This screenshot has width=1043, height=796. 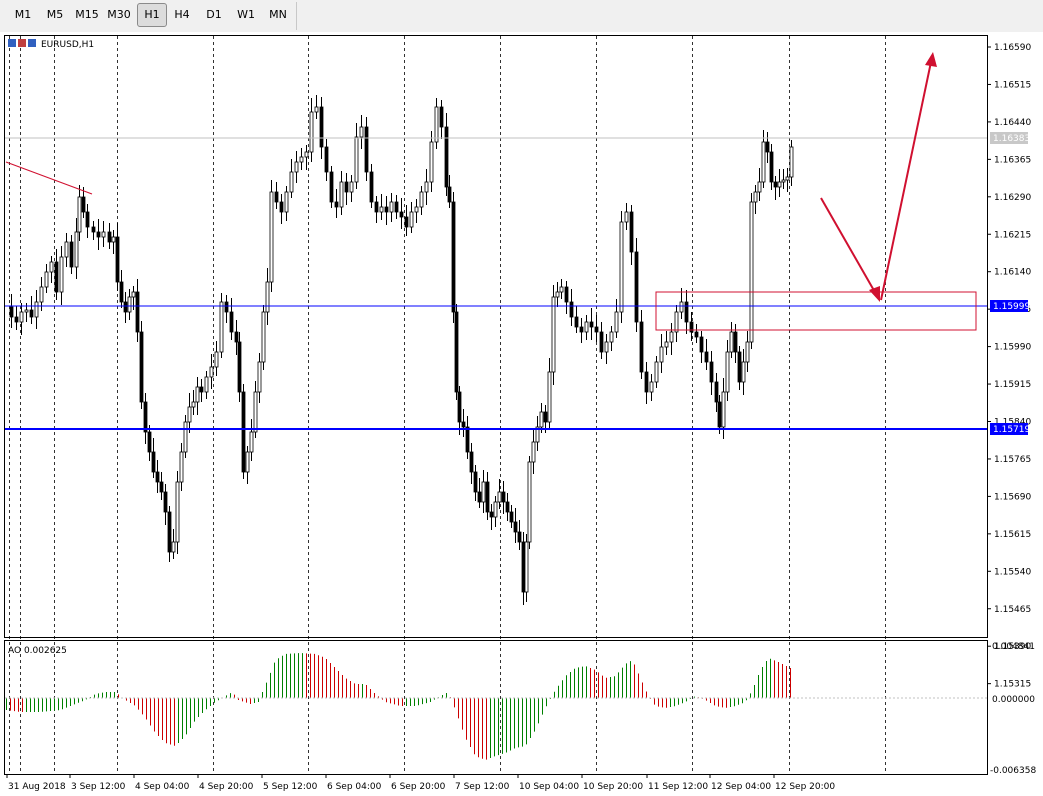 I want to click on tf-m1-button: M1, so click(x=23, y=14).